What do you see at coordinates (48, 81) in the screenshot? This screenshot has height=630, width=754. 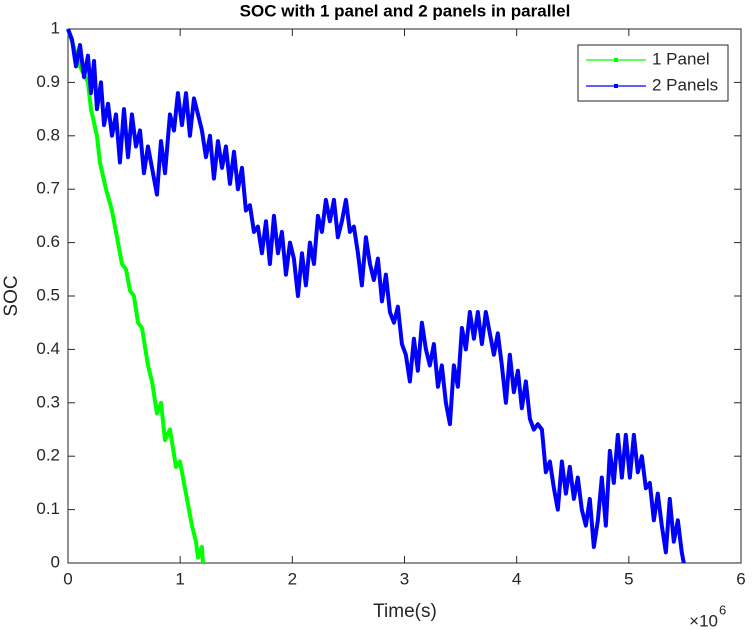 I see `y-tick-label: 0.9` at bounding box center [48, 81].